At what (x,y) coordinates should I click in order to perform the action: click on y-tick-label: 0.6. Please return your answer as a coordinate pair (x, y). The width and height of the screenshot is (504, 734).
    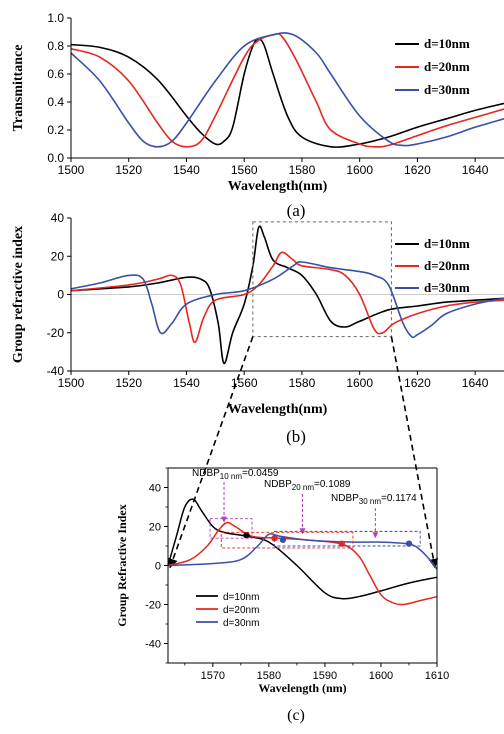
    Looking at the image, I should click on (55, 74).